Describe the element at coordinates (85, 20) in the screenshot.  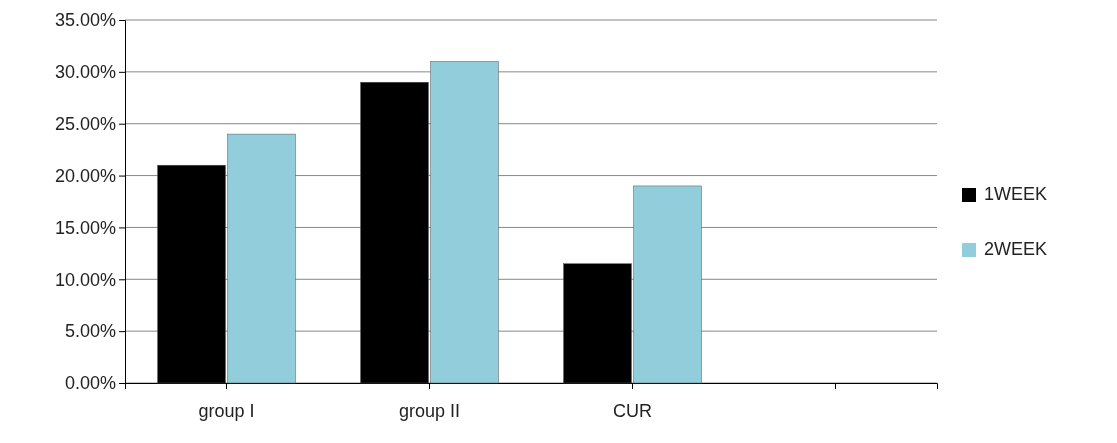
I see `y-tick-label: 35.00%` at that location.